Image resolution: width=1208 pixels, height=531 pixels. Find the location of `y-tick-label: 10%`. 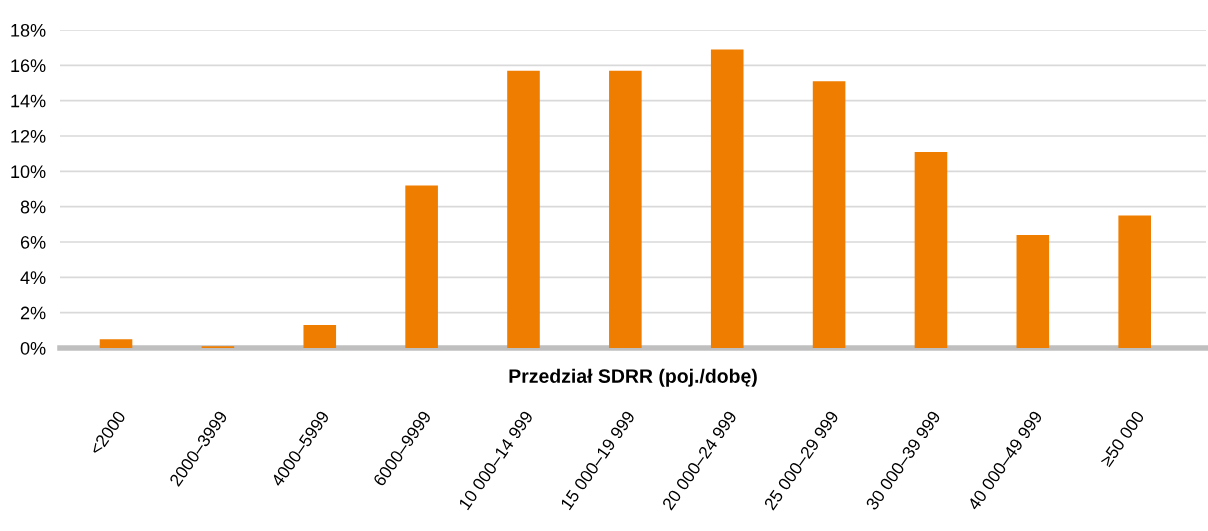

y-tick-label: 10% is located at coordinates (28, 172).